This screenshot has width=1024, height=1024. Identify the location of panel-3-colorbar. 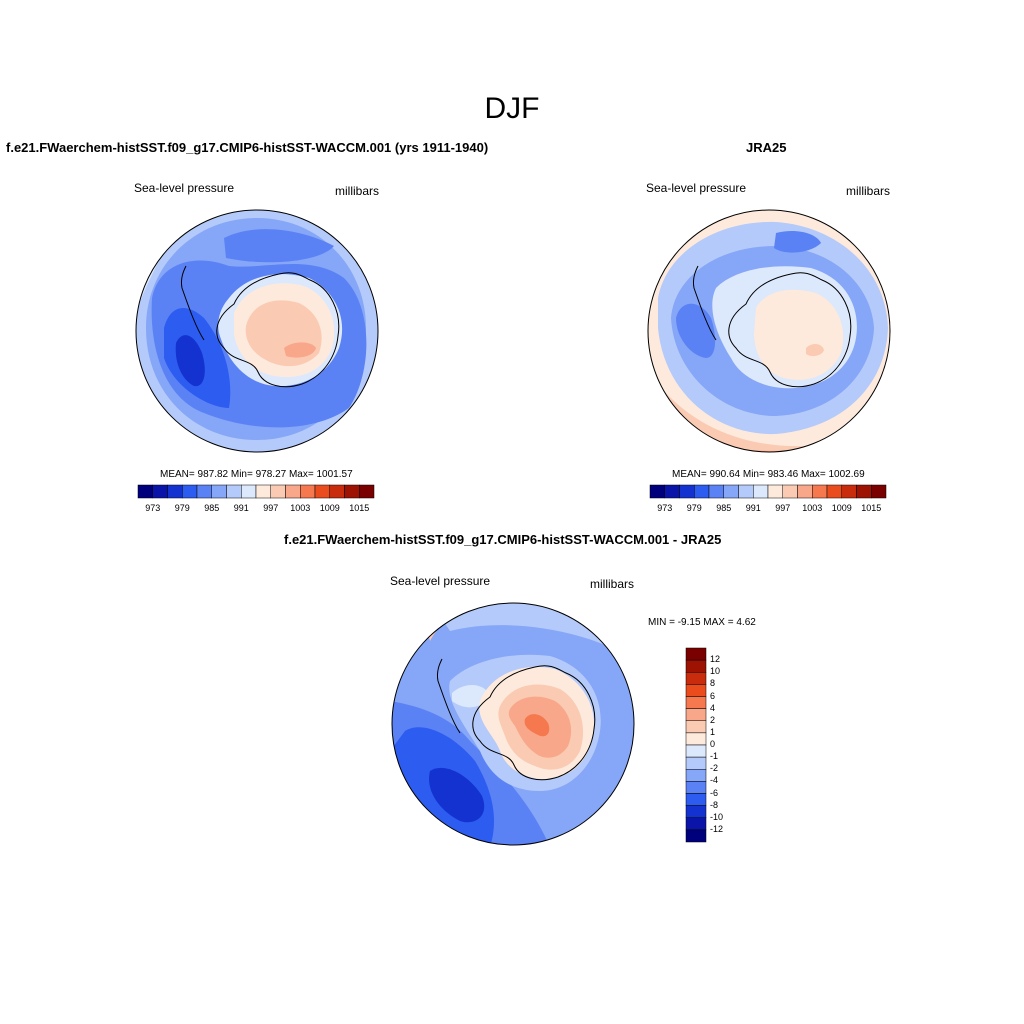
(696, 745).